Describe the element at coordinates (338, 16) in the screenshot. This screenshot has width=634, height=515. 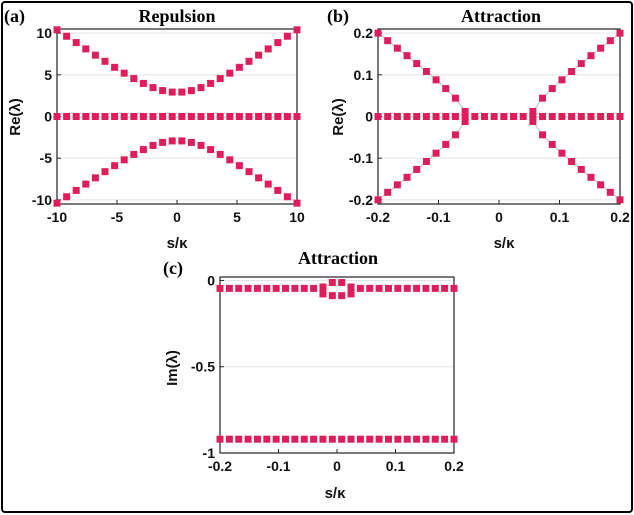
I see `panel-b-tag: (b)` at that location.